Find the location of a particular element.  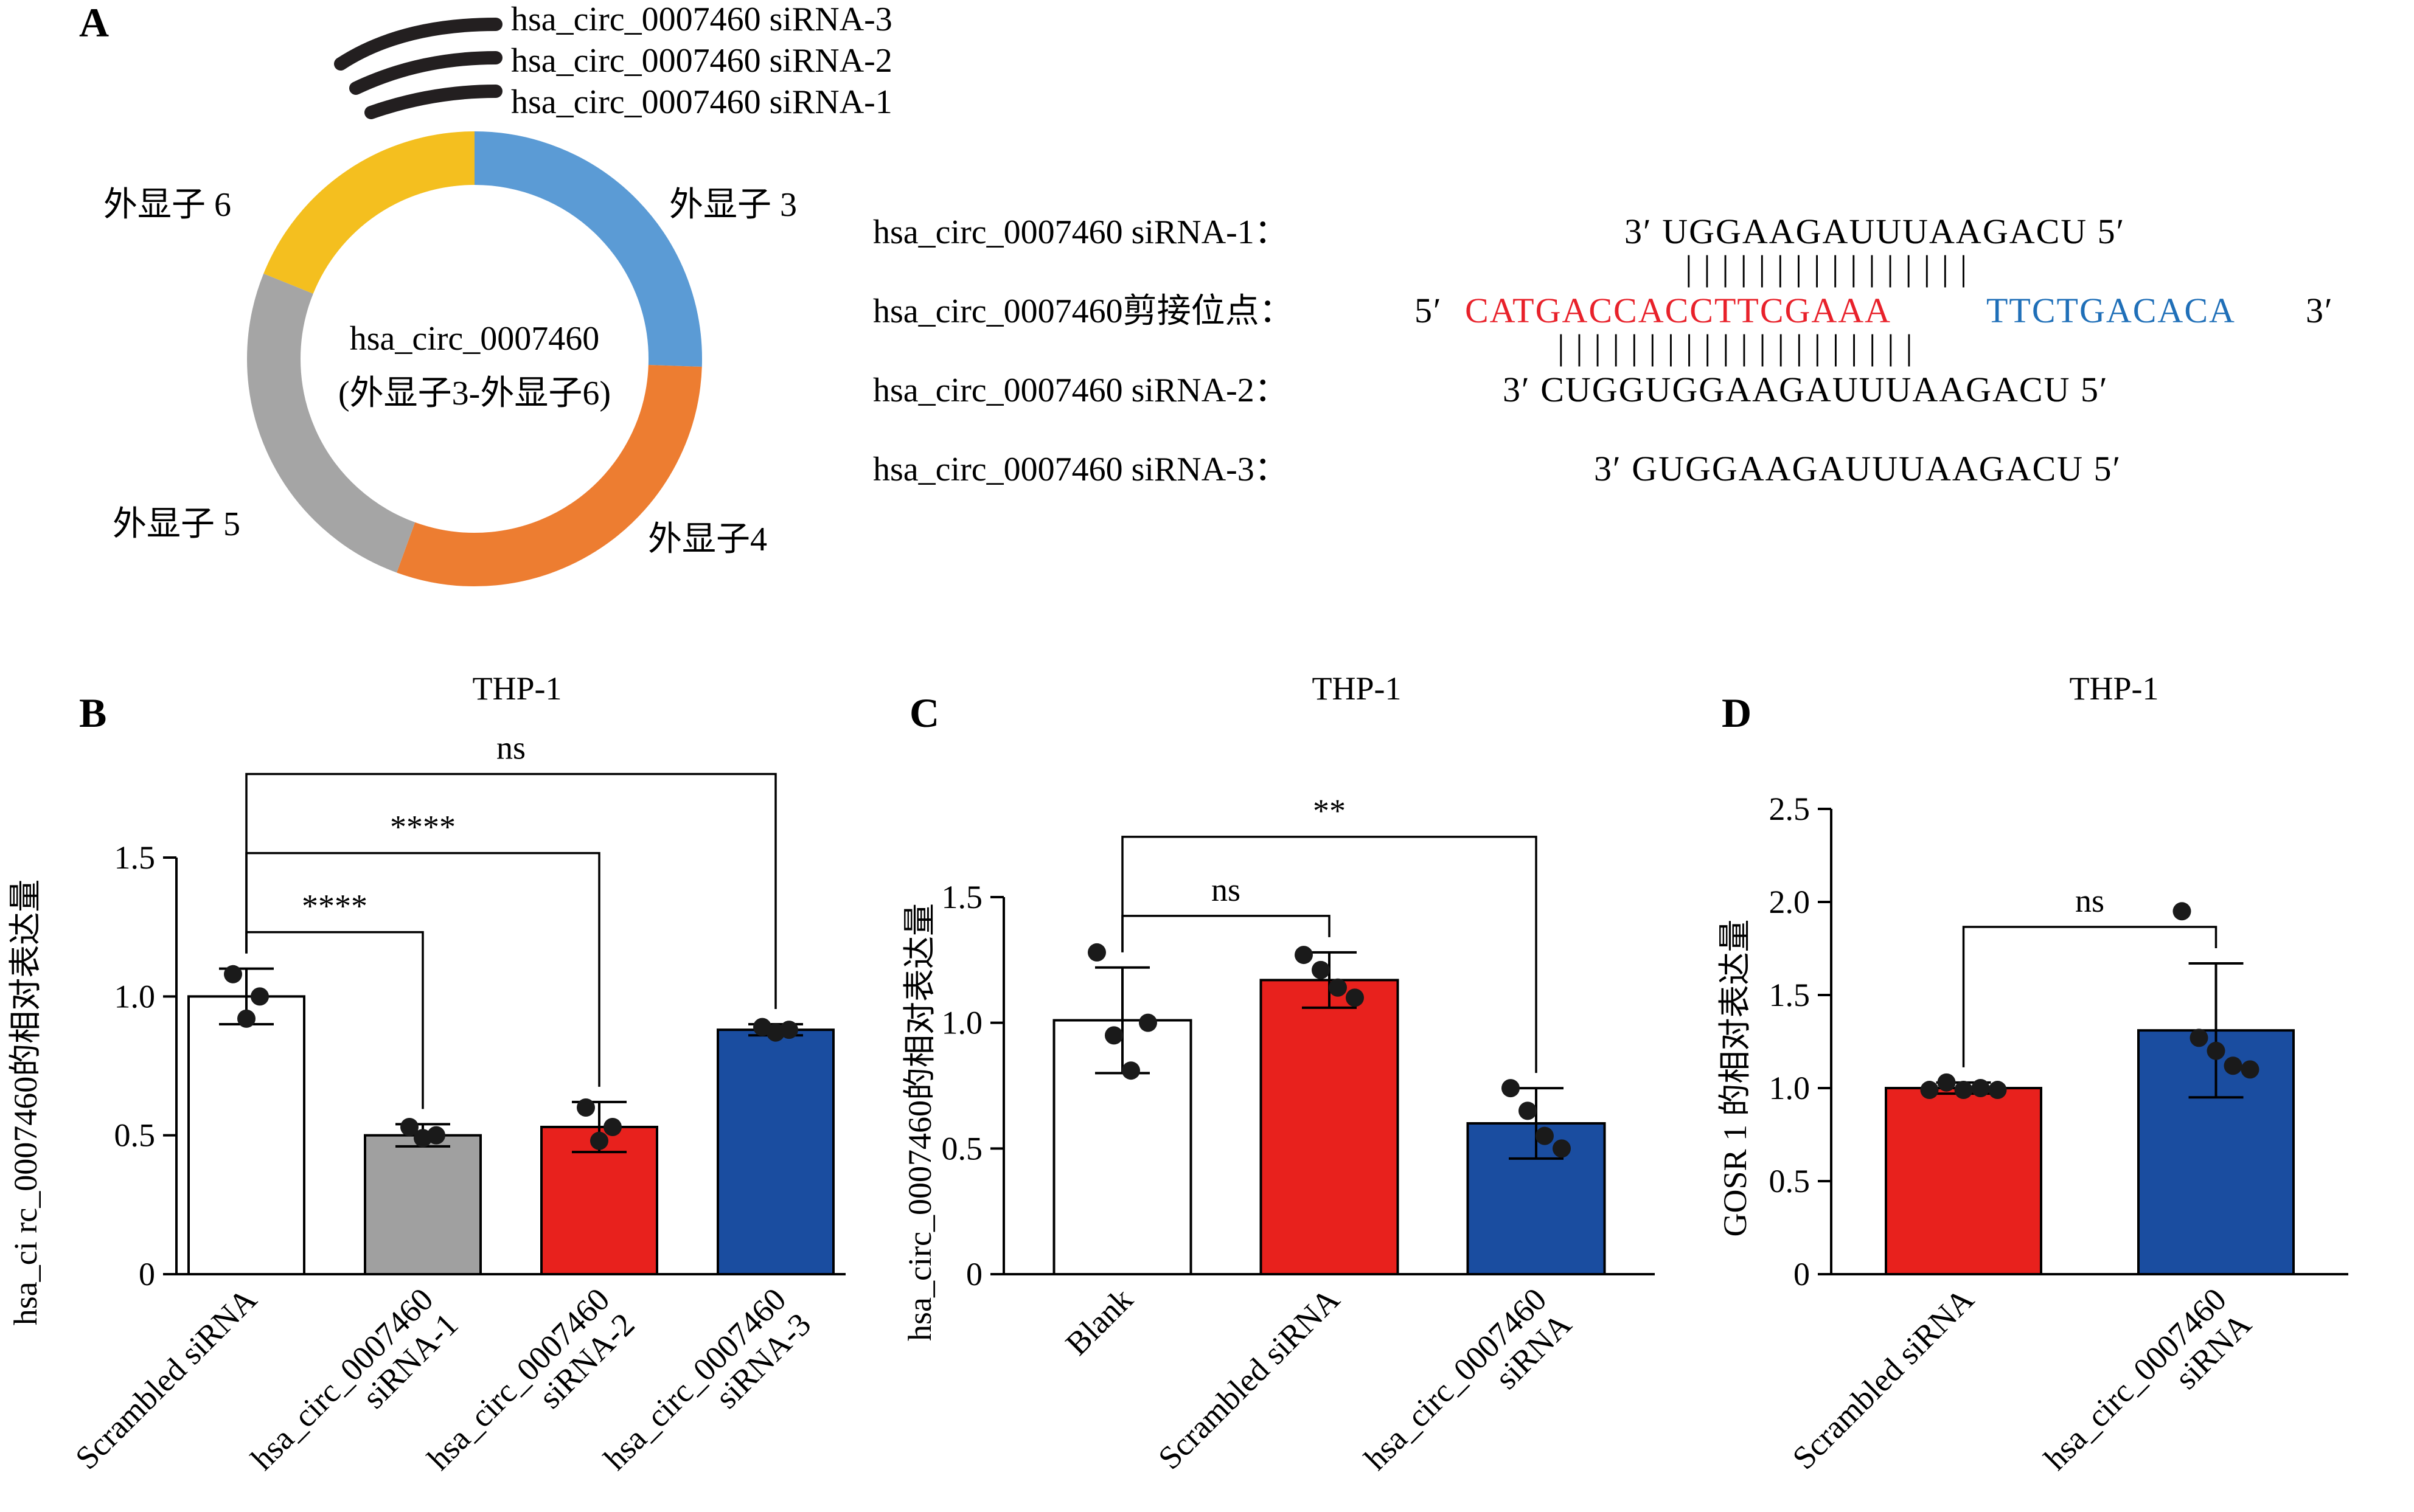

panel-c-significance-label-1: ** is located at coordinates (1329, 810).